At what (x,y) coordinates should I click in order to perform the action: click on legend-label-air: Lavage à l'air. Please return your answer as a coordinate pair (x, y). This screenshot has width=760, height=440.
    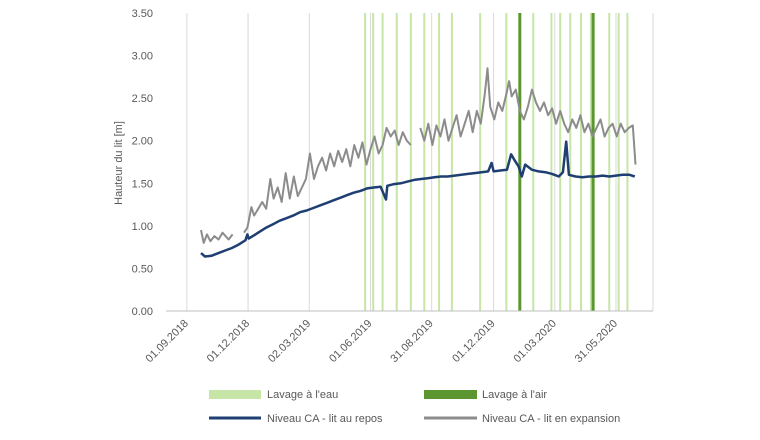
    Looking at the image, I should click on (514, 395).